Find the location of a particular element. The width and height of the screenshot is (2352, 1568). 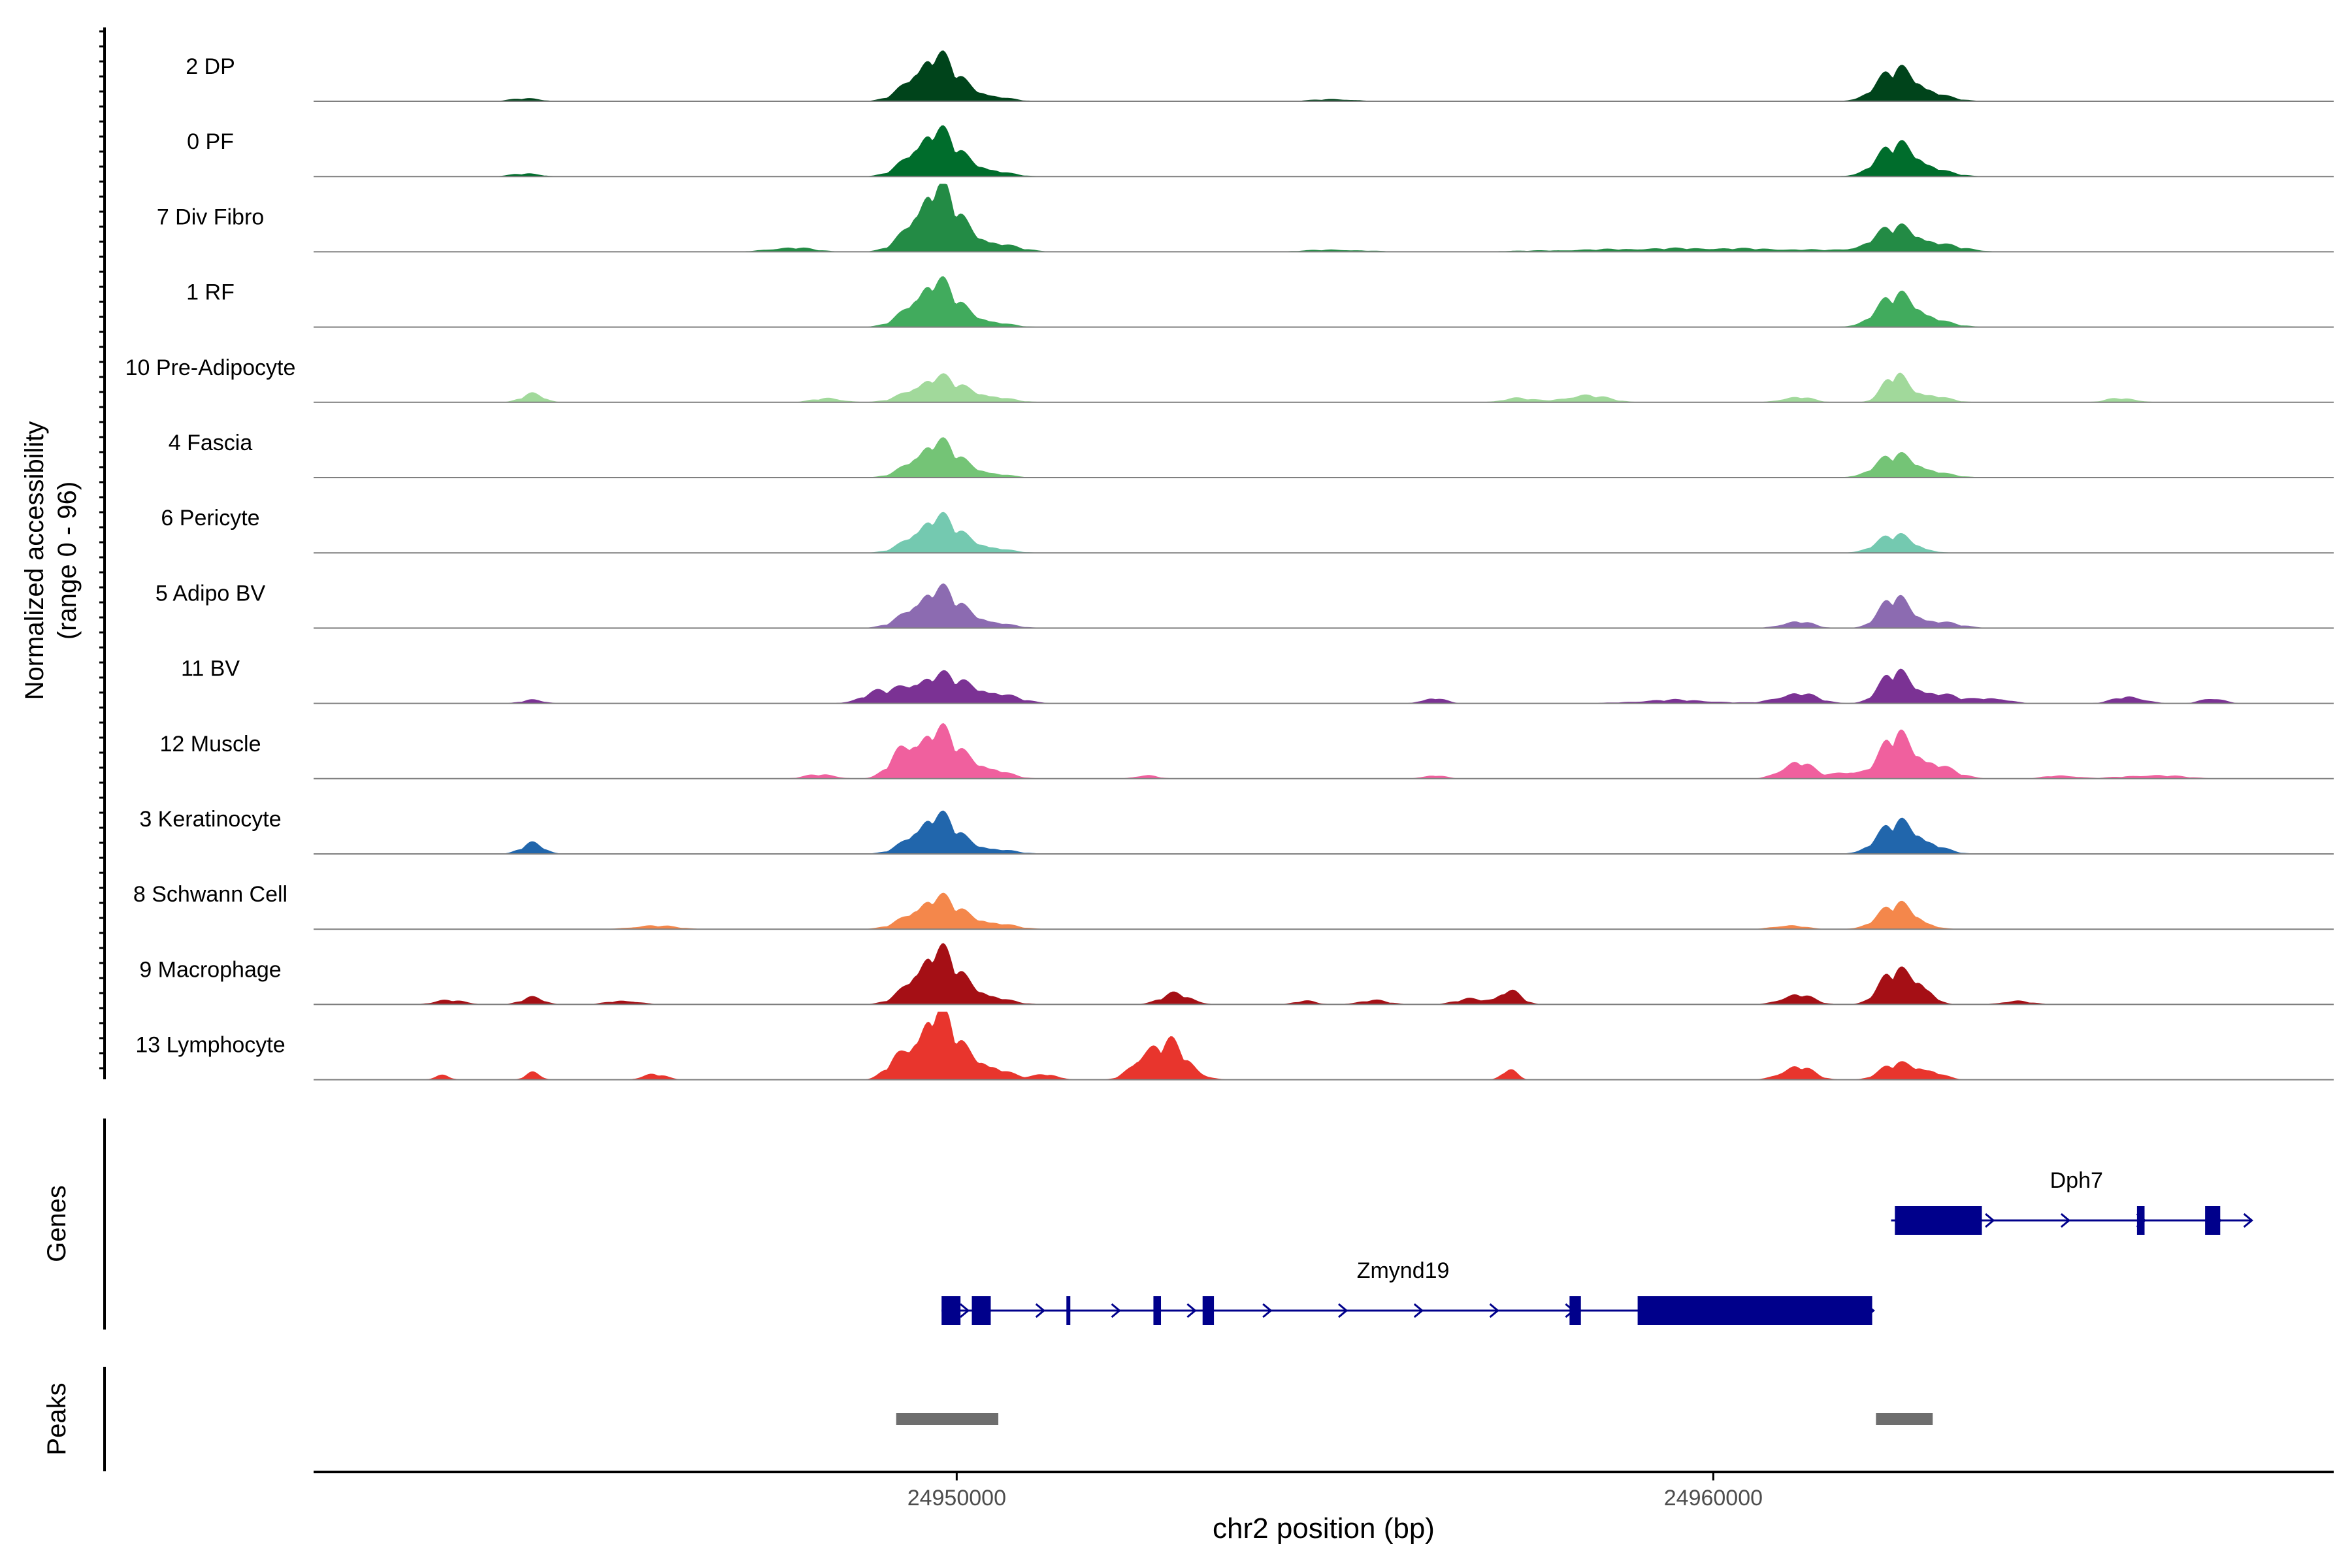

peaks-panel-label: Peaks is located at coordinates (56, 1418).